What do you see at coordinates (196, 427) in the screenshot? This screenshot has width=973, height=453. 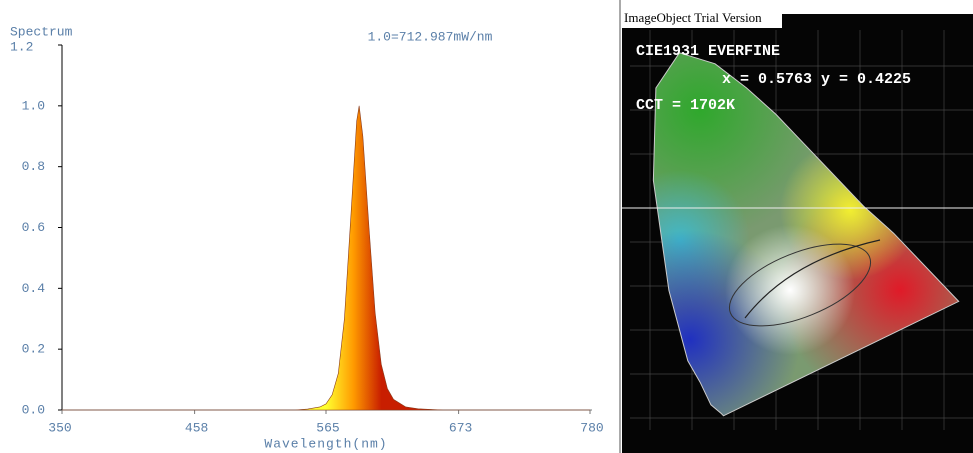 I see `x-tick-label: 458` at bounding box center [196, 427].